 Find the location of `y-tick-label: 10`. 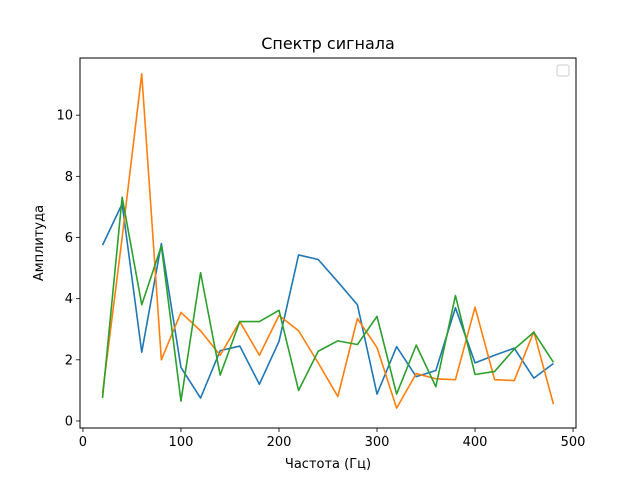

y-tick-label: 10 is located at coordinates (64, 116).